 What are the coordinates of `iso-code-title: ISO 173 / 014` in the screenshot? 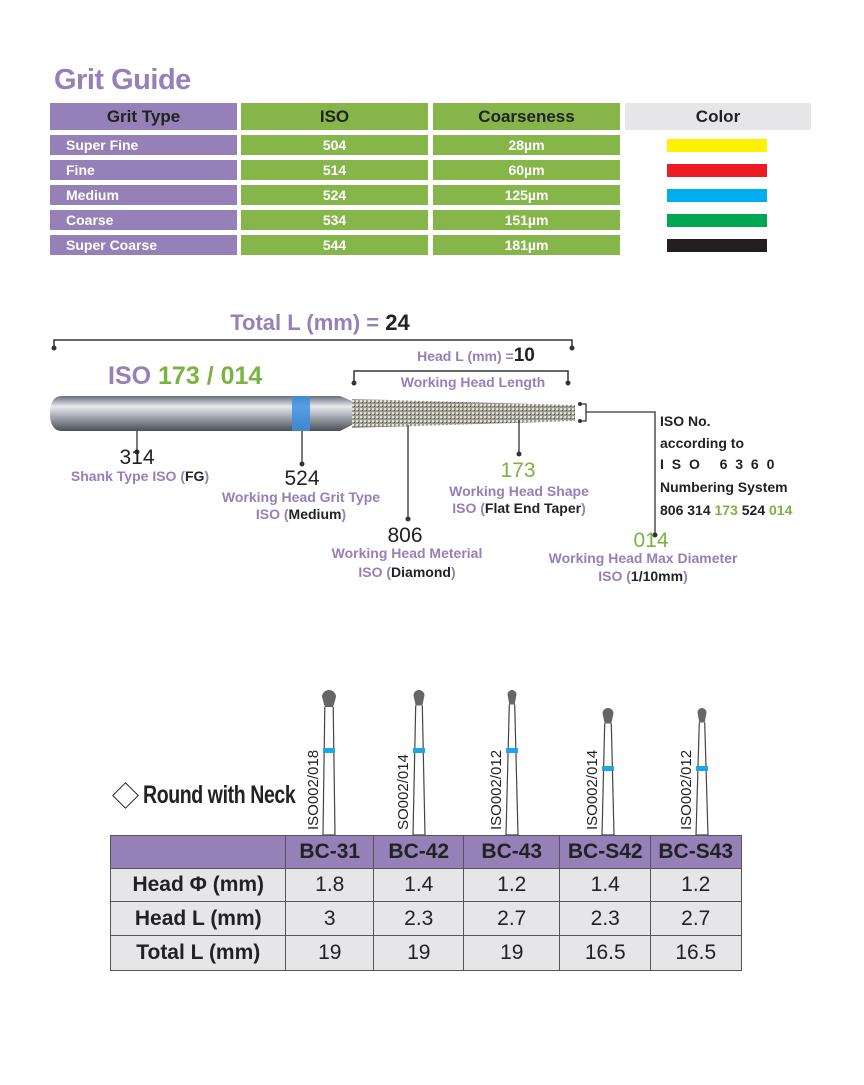 It's located at (185, 376).